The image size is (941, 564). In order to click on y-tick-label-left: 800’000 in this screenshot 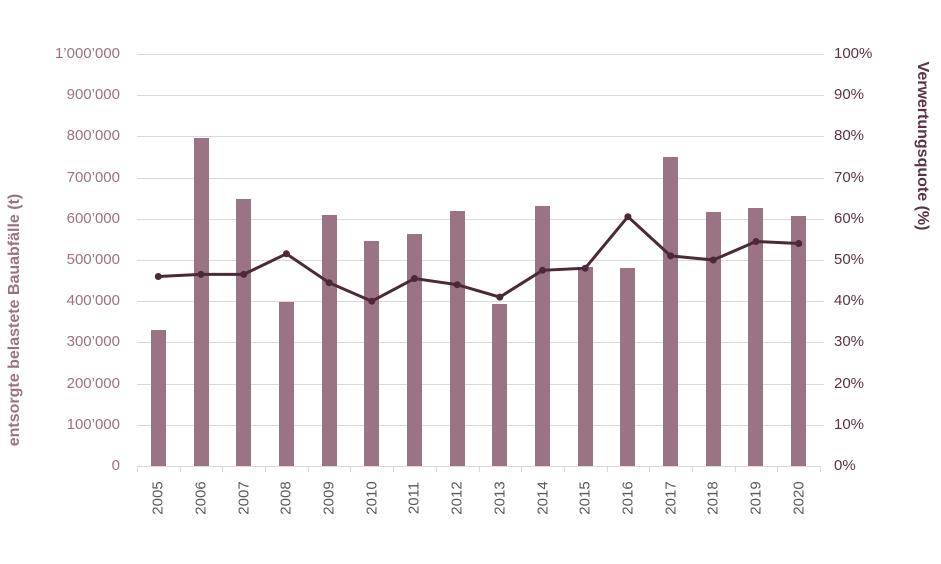, I will do `click(93, 136)`.